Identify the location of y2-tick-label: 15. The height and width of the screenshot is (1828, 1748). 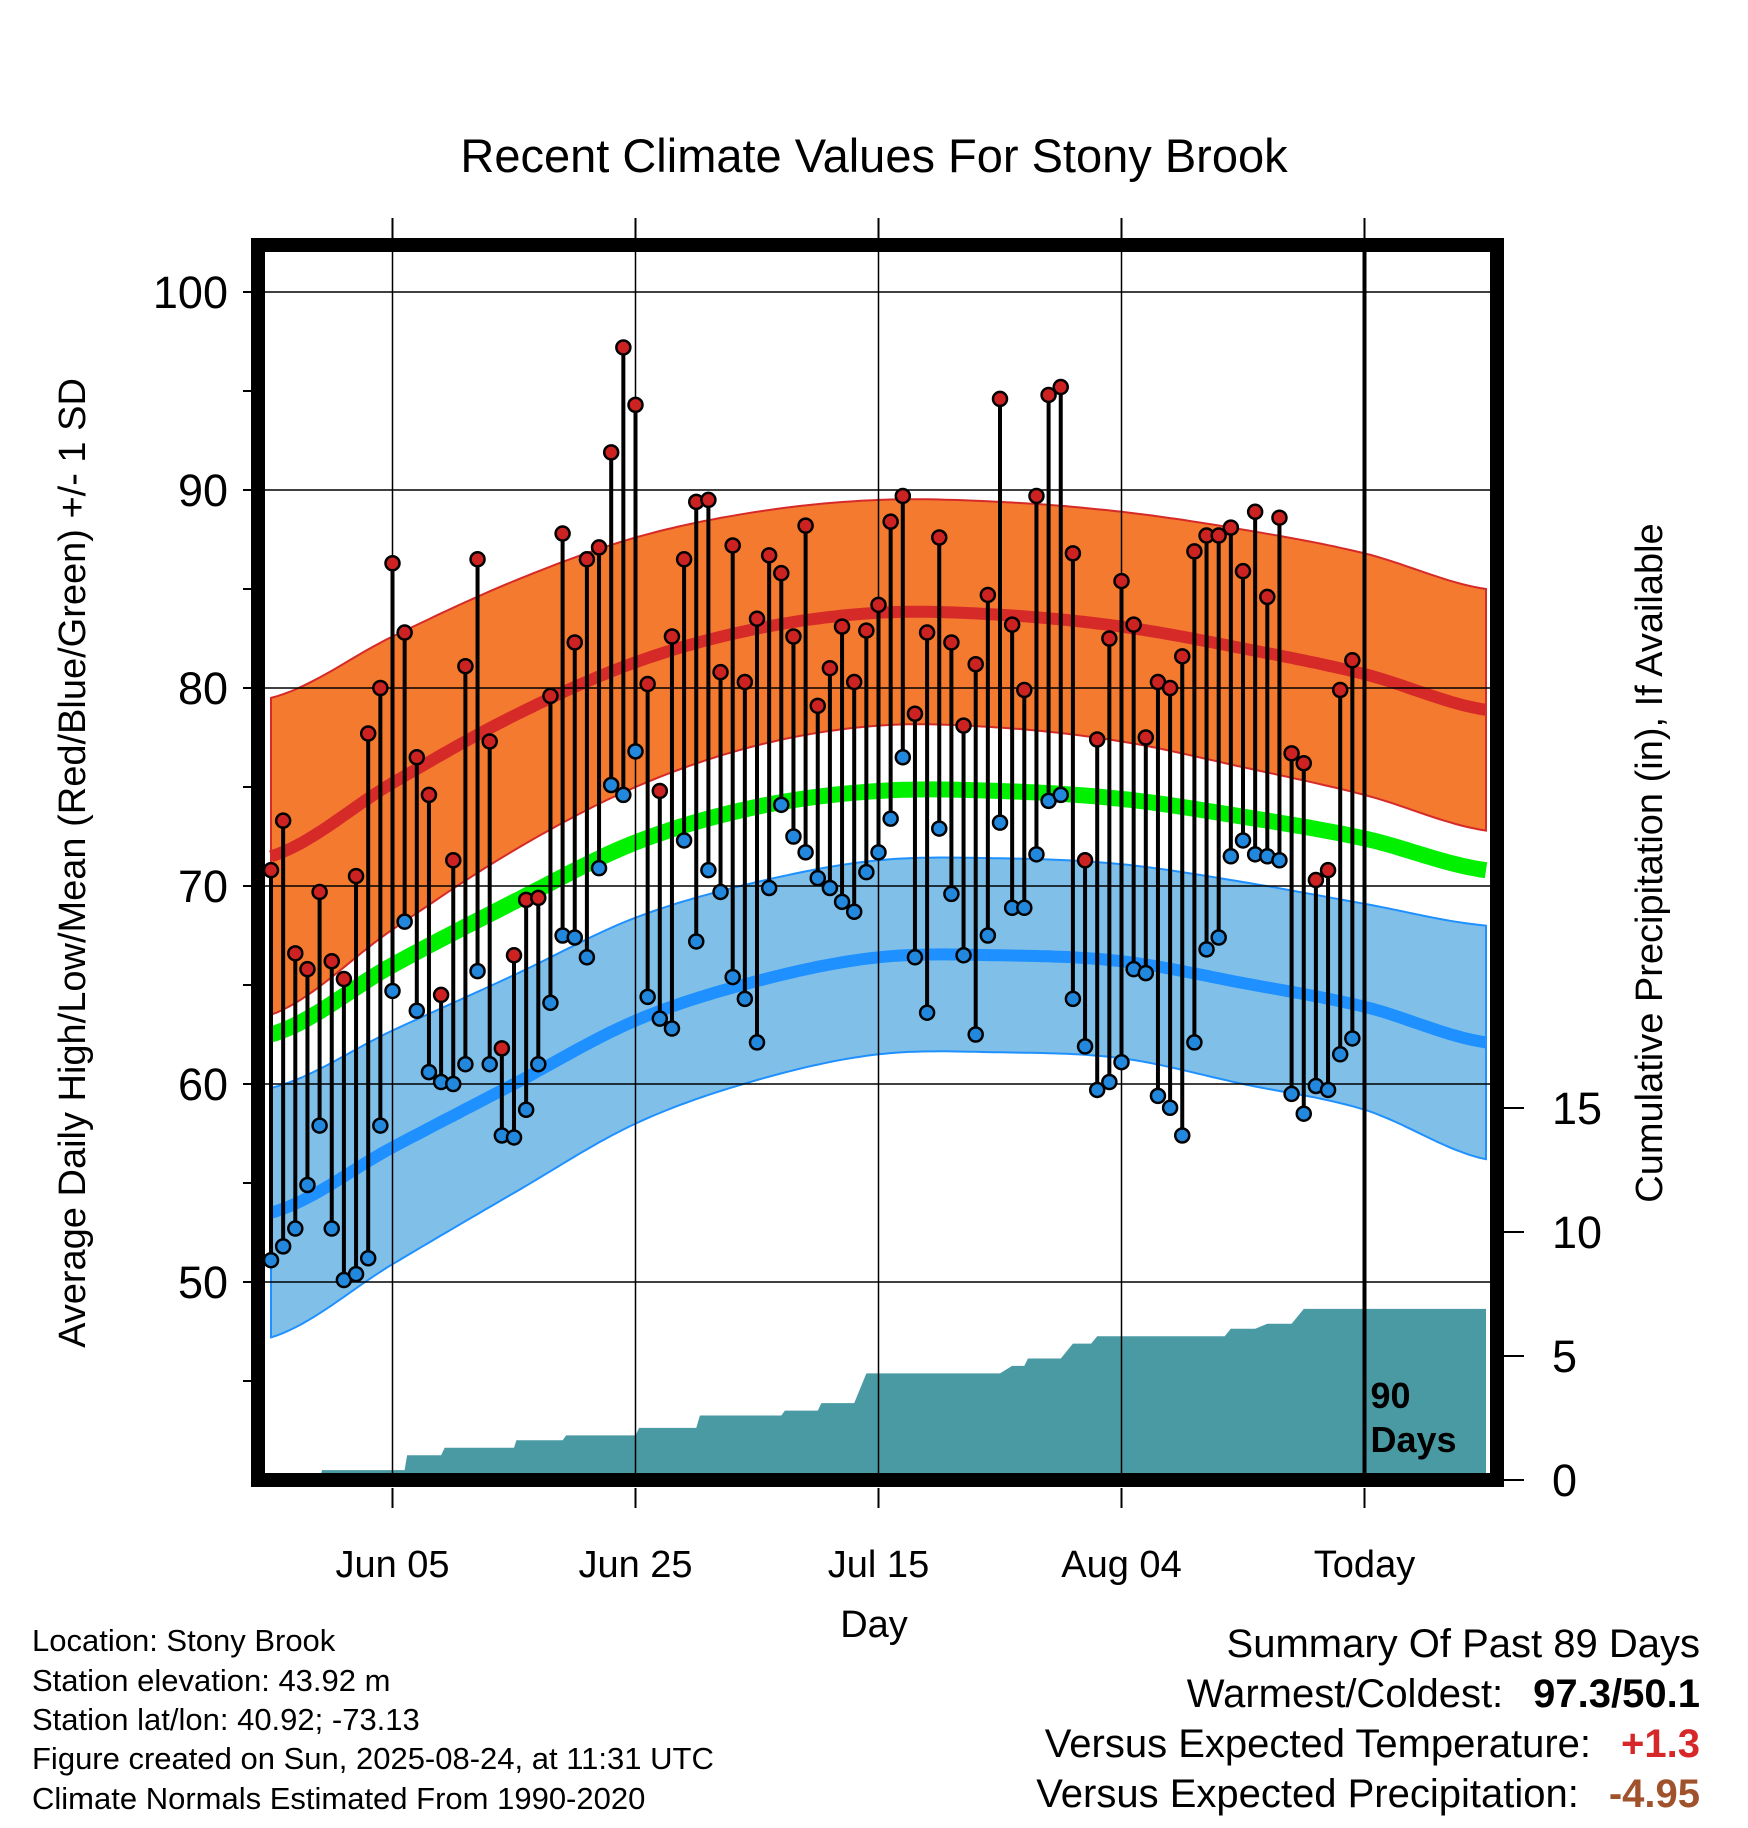
(1577, 1108).